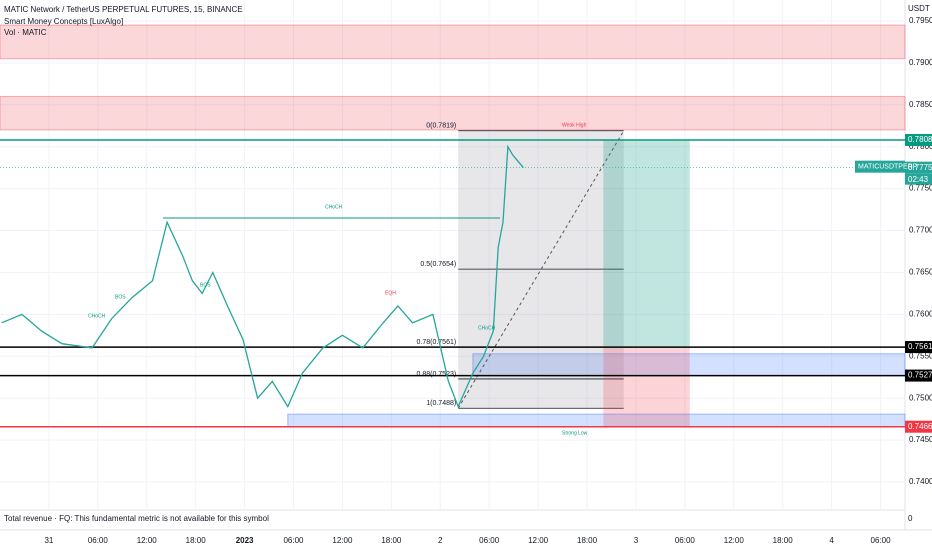  Describe the element at coordinates (646, 387) in the screenshot. I see `stop-zone` at that location.